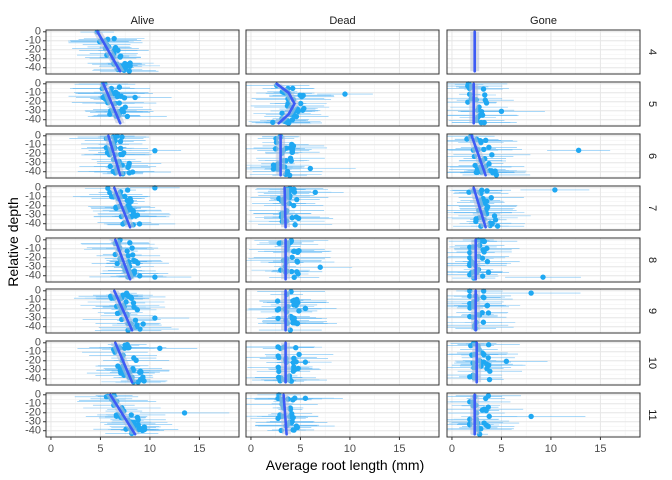 The image size is (672, 480). I want to click on row-strip-9: 9, so click(652, 311).